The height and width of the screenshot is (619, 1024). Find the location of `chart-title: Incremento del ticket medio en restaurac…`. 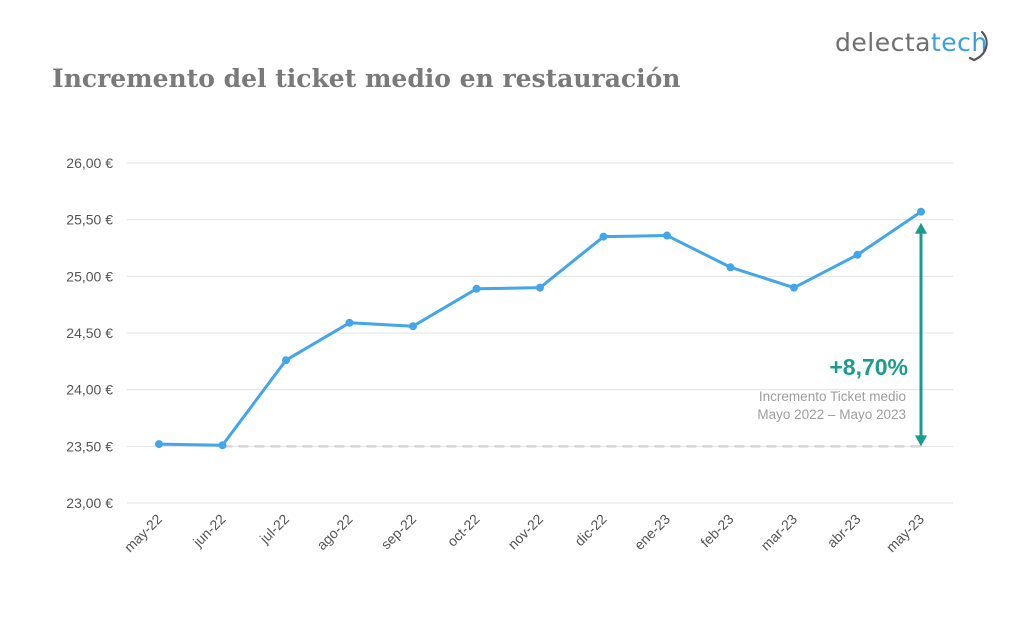

chart-title: Incremento del ticket medio en restaurac… is located at coordinates (366, 78).